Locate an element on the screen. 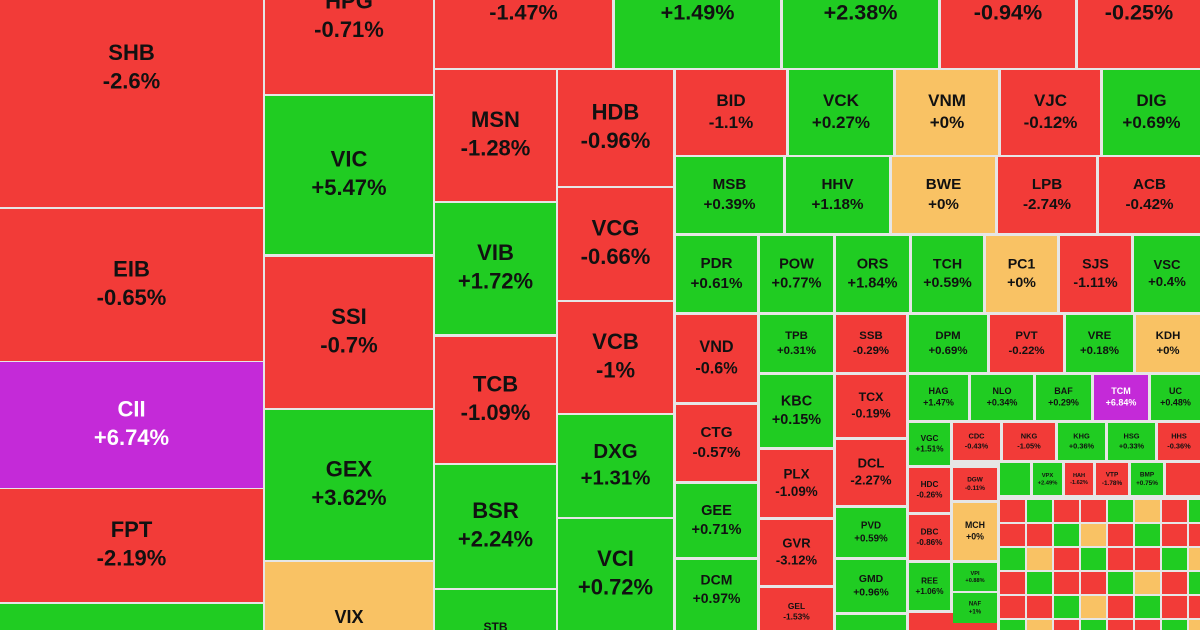 The width and height of the screenshot is (1200, 630). tile-ticker: VND is located at coordinates (716, 347).